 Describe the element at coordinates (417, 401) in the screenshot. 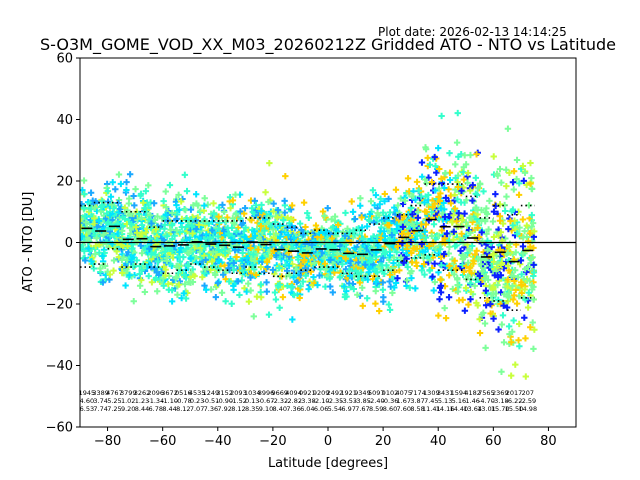

I see `bin-mean-label: 3.87` at that location.